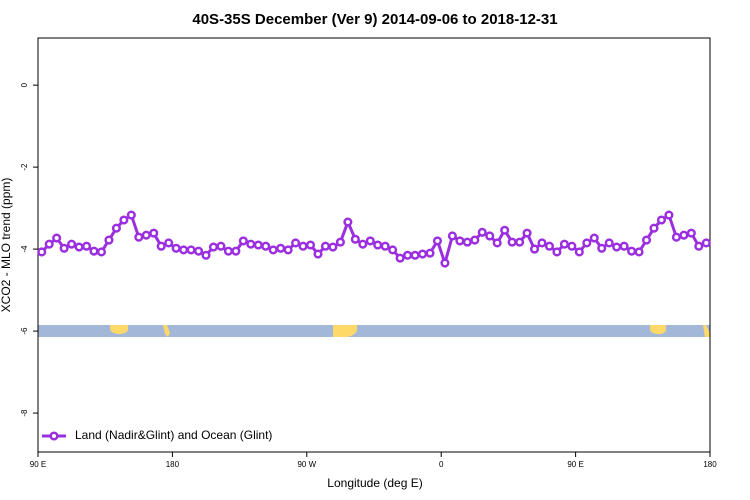 Image resolution: width=750 pixels, height=500 pixels. I want to click on x-axis-label: Longitude (deg E), so click(374, 483).